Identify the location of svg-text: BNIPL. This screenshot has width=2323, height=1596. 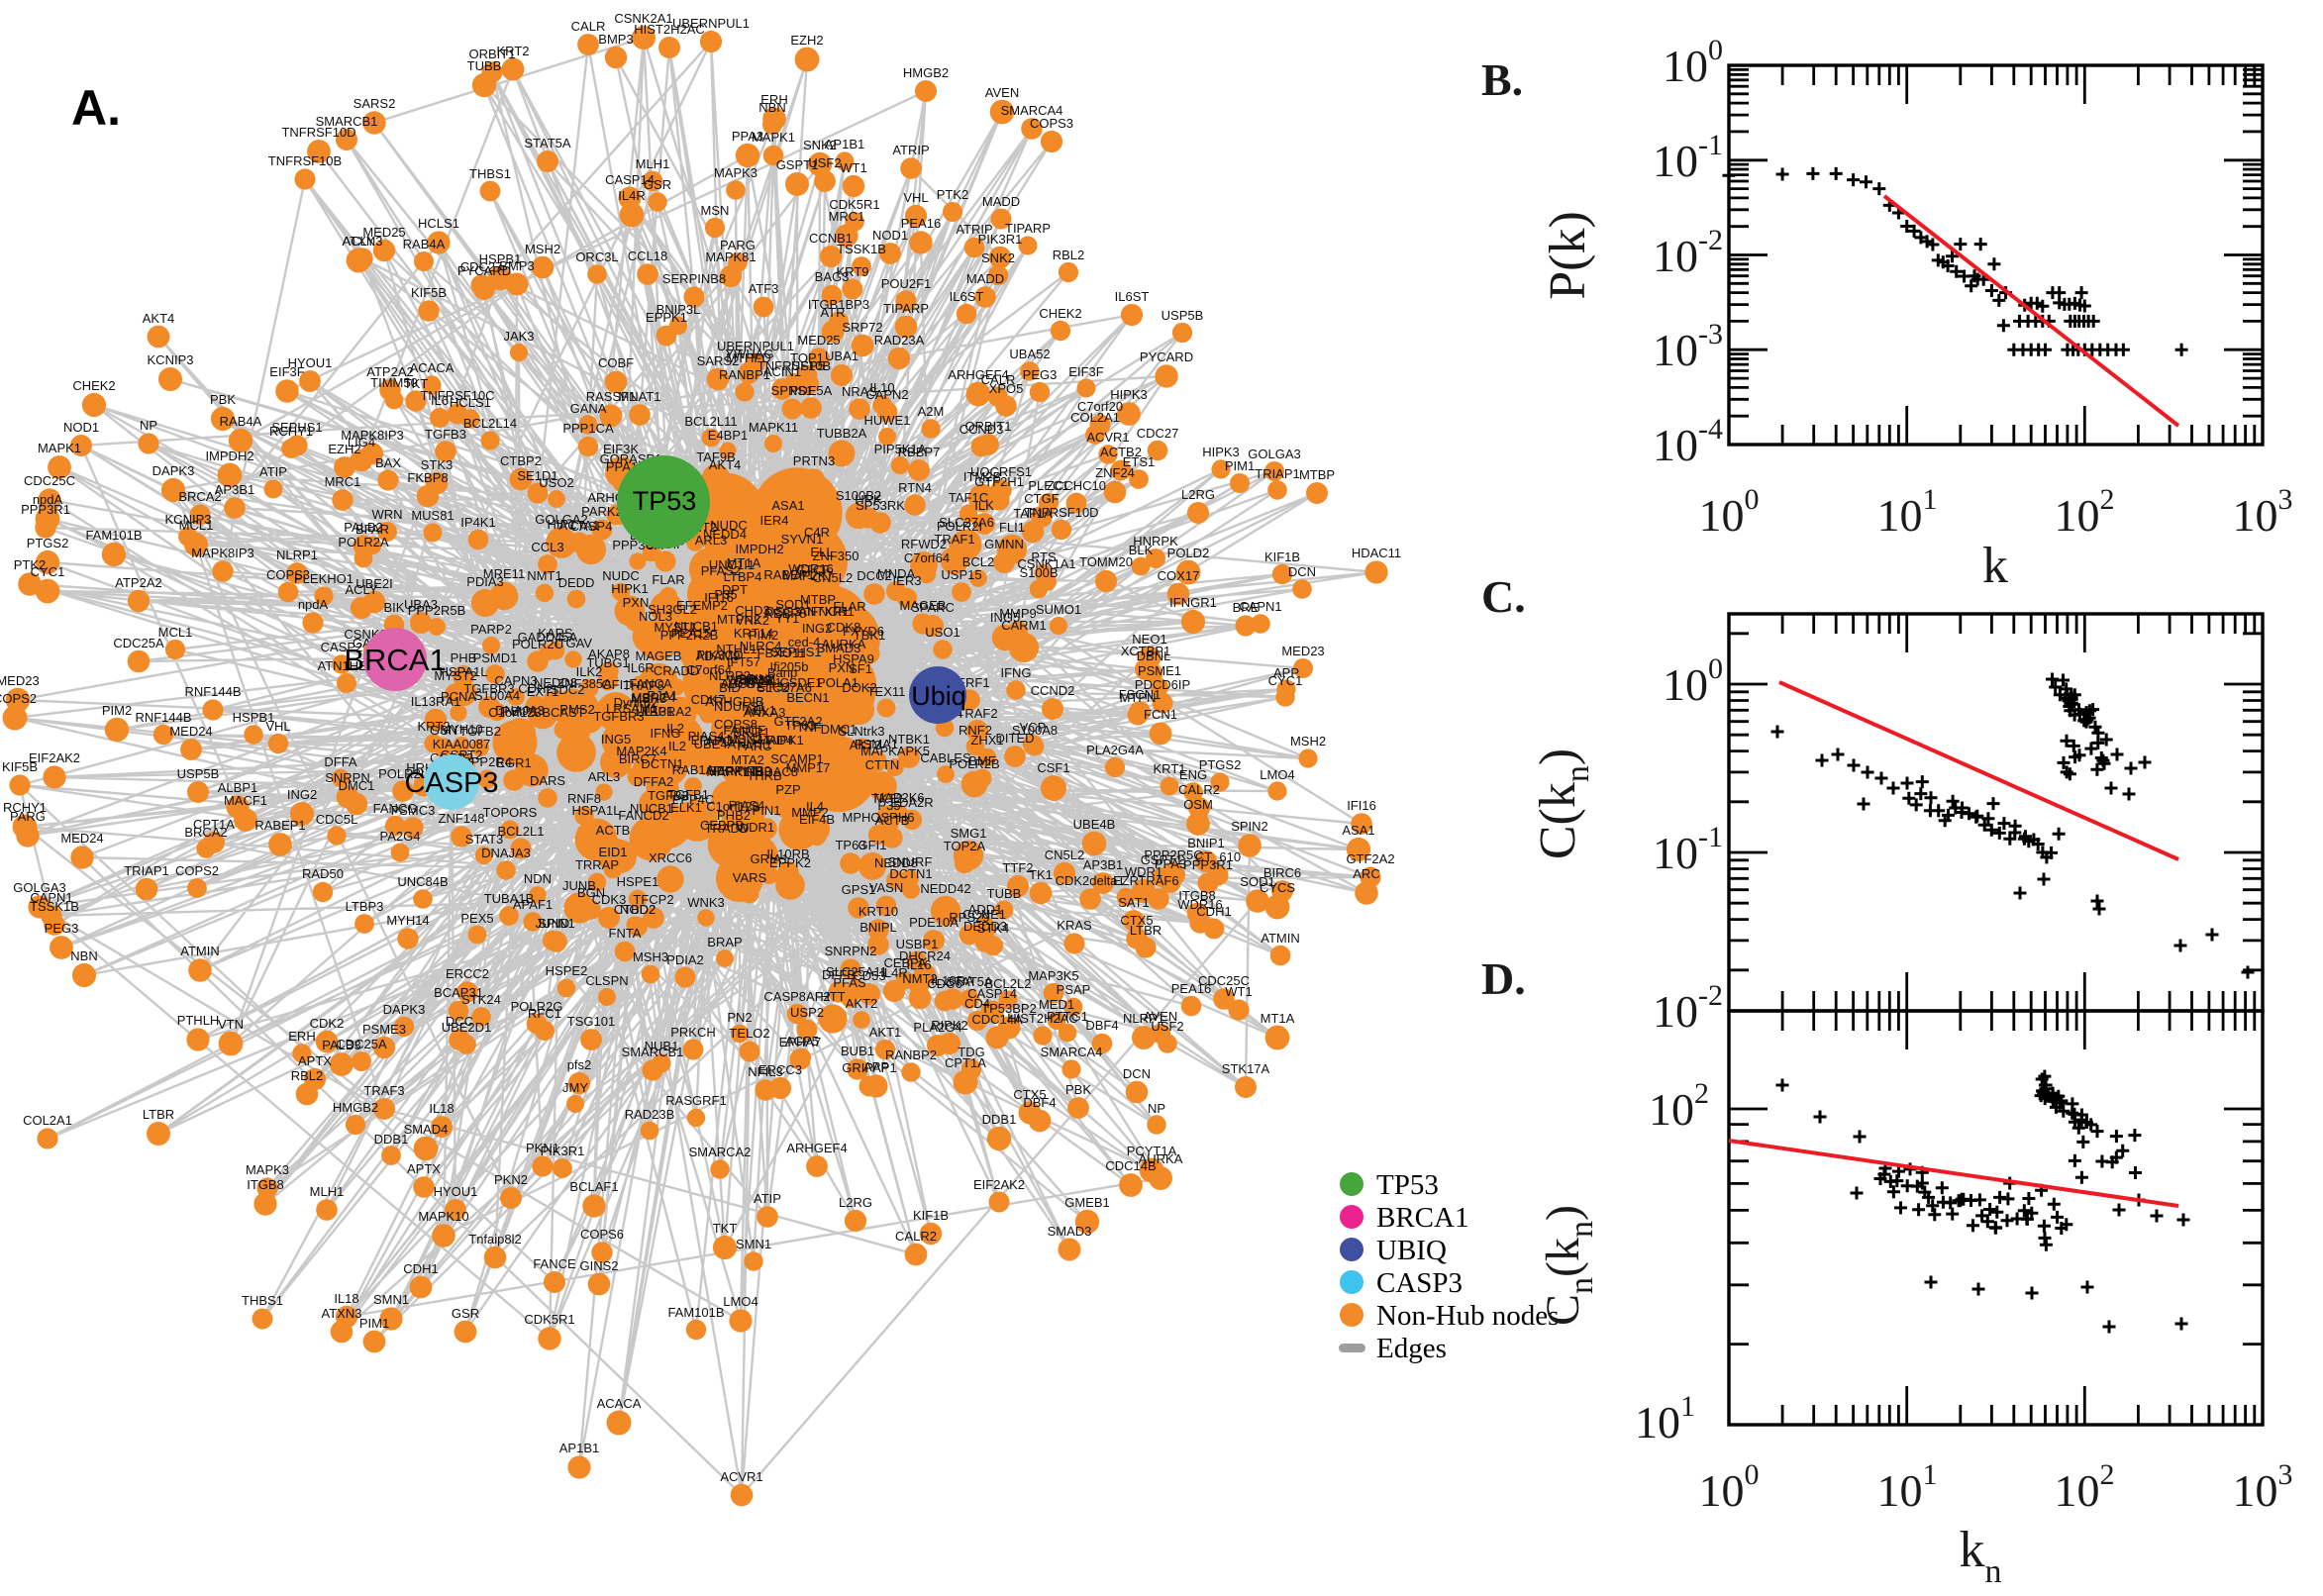
(878, 927).